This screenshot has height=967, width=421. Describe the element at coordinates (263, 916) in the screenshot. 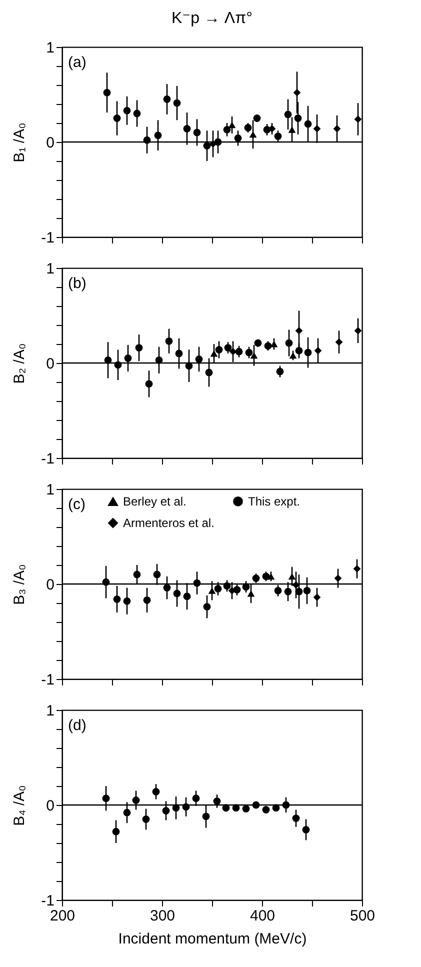

I see `x-tick-label: 400` at that location.